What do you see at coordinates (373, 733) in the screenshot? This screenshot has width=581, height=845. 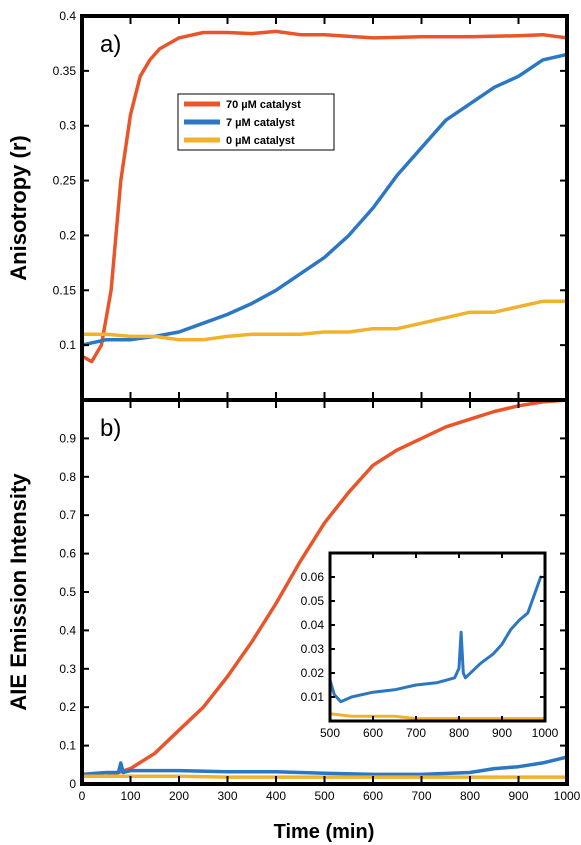 I see `inset-xtick-label: 600` at bounding box center [373, 733].